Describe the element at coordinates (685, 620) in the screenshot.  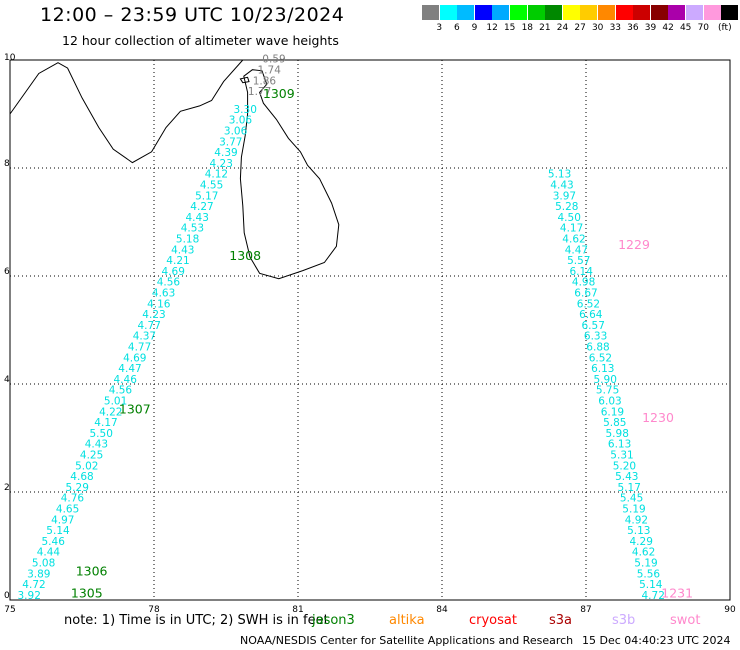
I see `satellite-legend-item: swot` at that location.